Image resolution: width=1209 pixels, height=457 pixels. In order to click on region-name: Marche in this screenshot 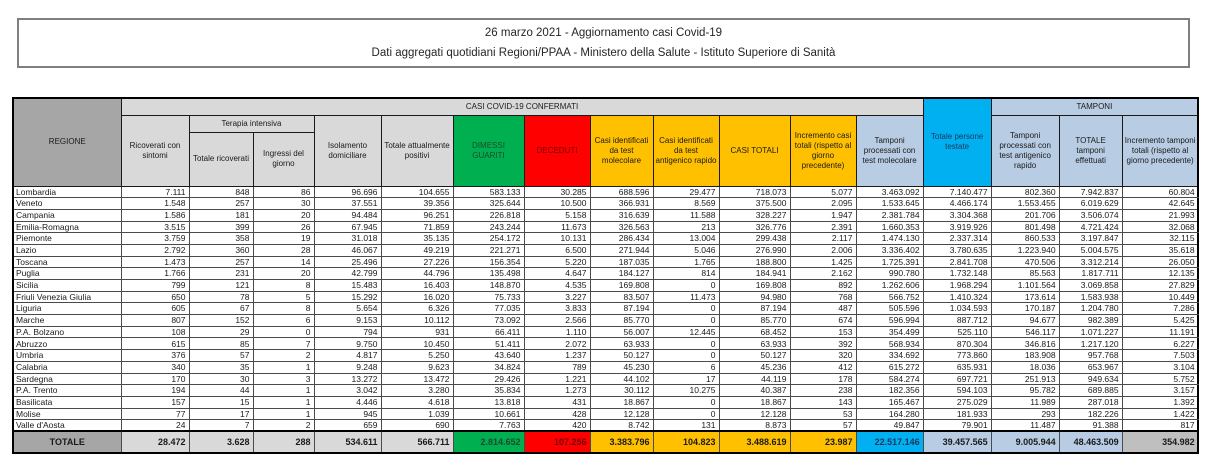, I will do `click(67, 320)`.